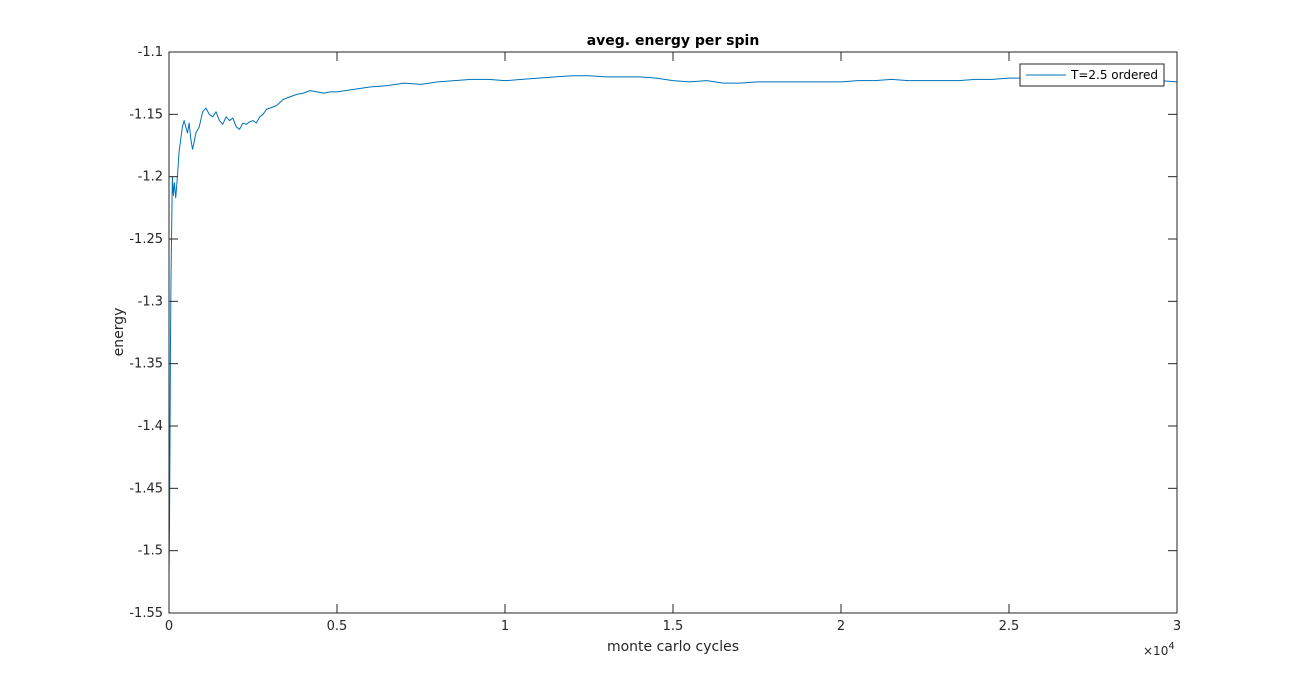 This screenshot has height=689, width=1301. I want to click on y-tick-label: -1.4, so click(150, 426).